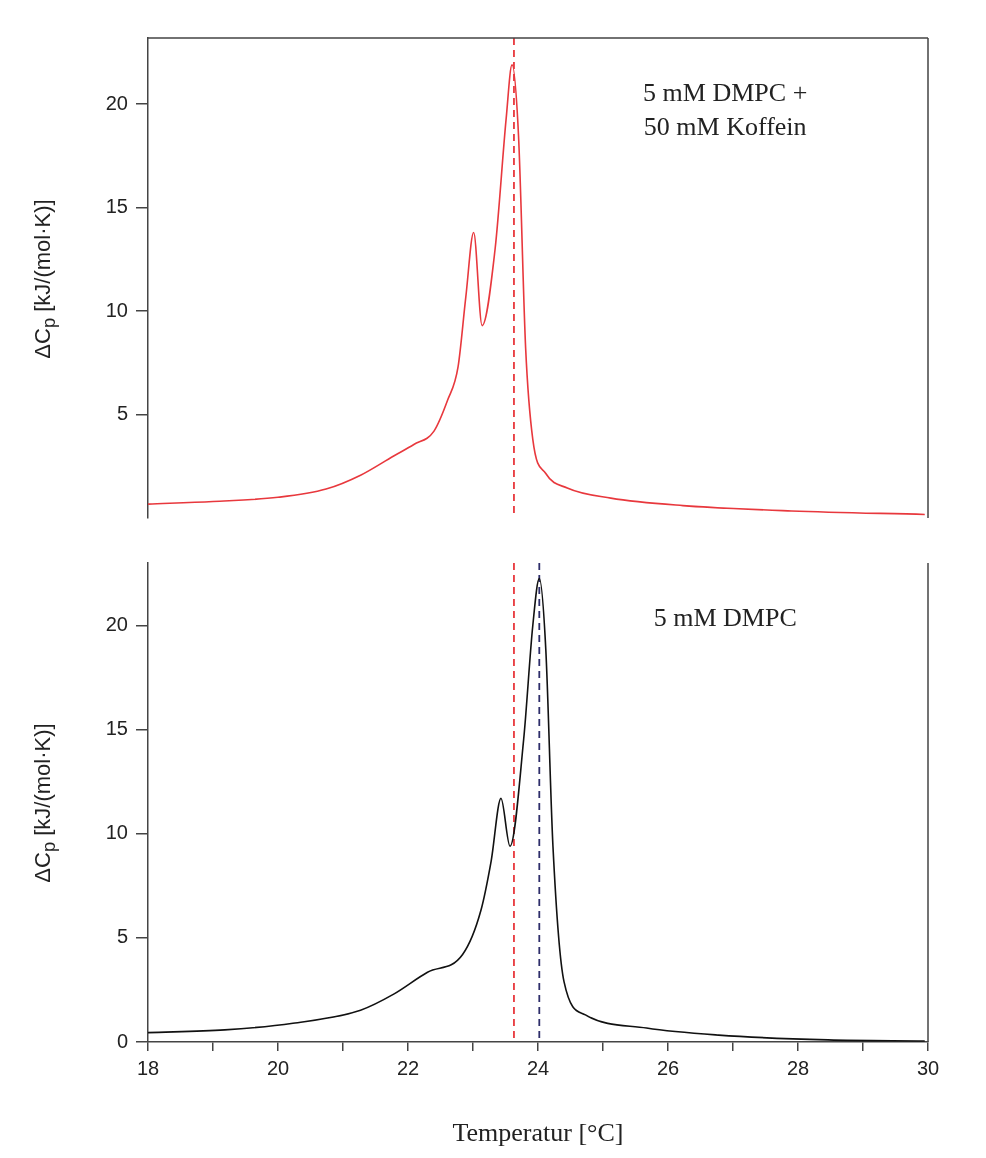  I want to click on y-tick-label: 0, so click(122, 1040).